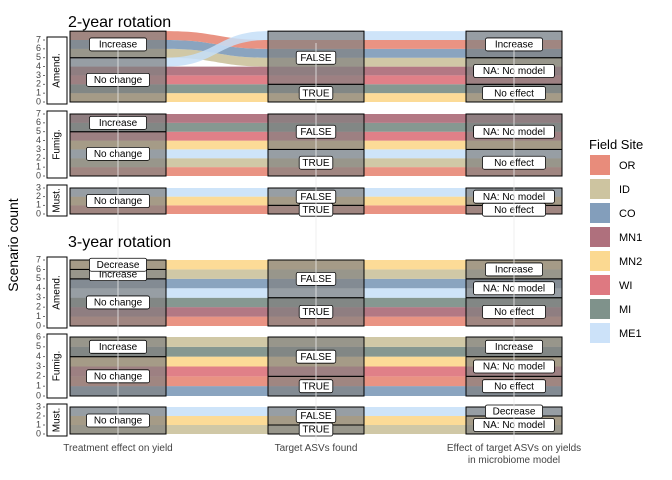 This screenshot has width=672, height=480. I want to click on legend-swatch-me1, so click(600, 333).